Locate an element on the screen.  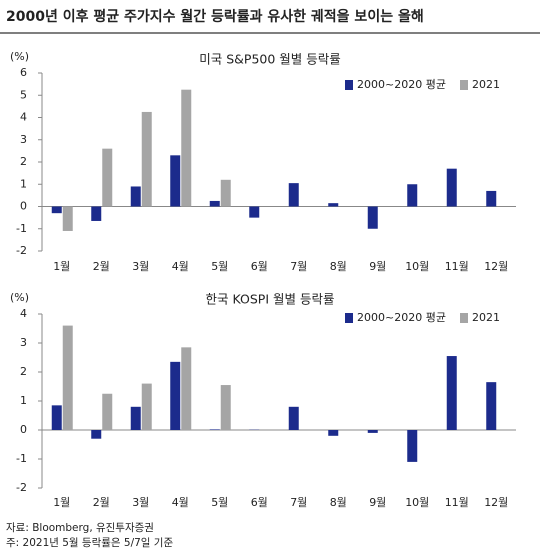
source-note: 자료: Bloomberg, 유진투자증권 is located at coordinates (80, 528).